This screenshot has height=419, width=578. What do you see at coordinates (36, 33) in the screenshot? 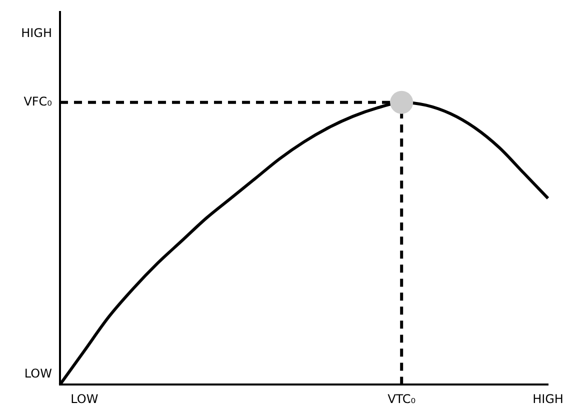
I see `text: HIGH` at bounding box center [36, 33].